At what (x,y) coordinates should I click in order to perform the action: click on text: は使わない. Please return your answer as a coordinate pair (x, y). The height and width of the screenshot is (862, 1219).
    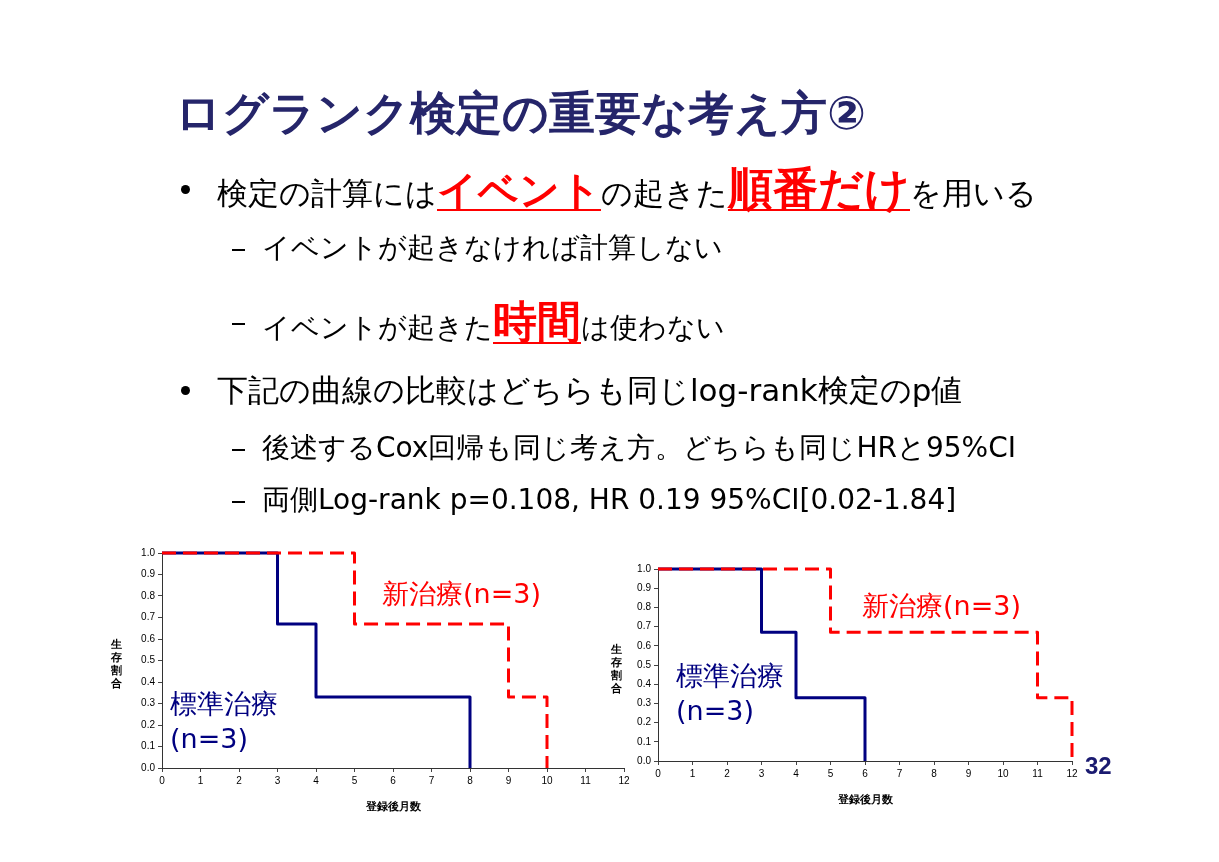
    Looking at the image, I should click on (653, 327).